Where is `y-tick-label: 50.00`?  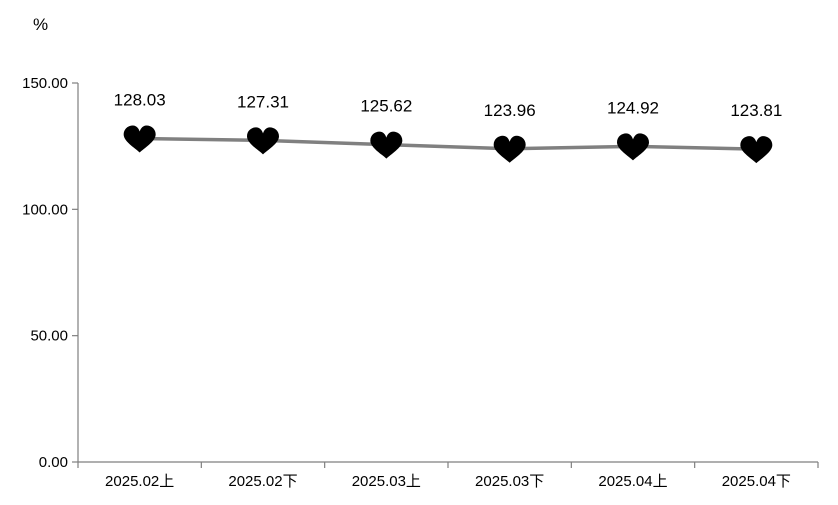 y-tick-label: 50.00 is located at coordinates (49, 336).